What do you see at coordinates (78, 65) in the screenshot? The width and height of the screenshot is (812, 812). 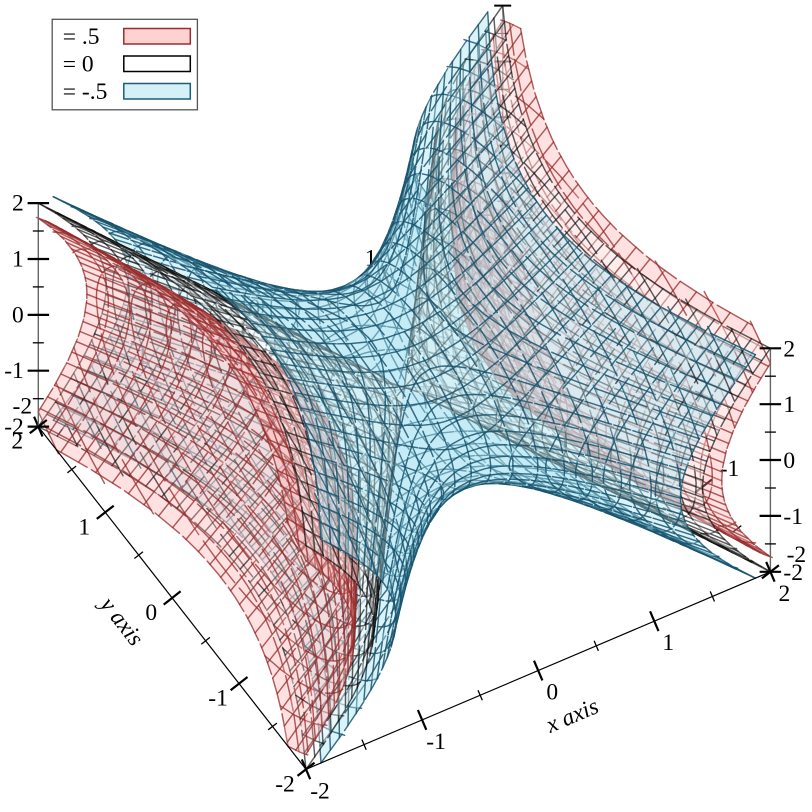 I see `svg-text: = 0` at bounding box center [78, 65].